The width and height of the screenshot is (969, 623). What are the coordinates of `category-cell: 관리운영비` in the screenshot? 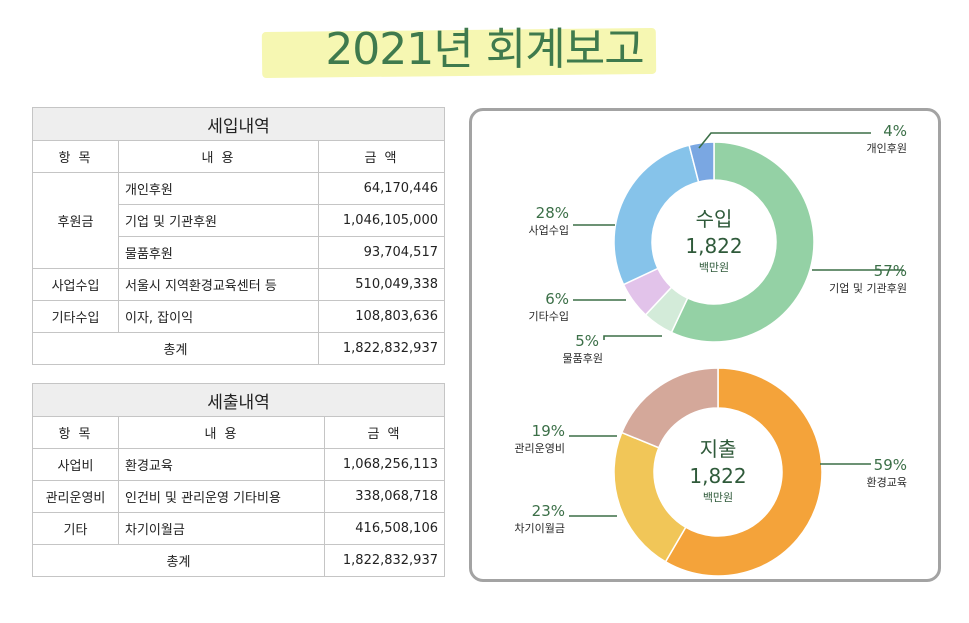 It's located at (75, 496).